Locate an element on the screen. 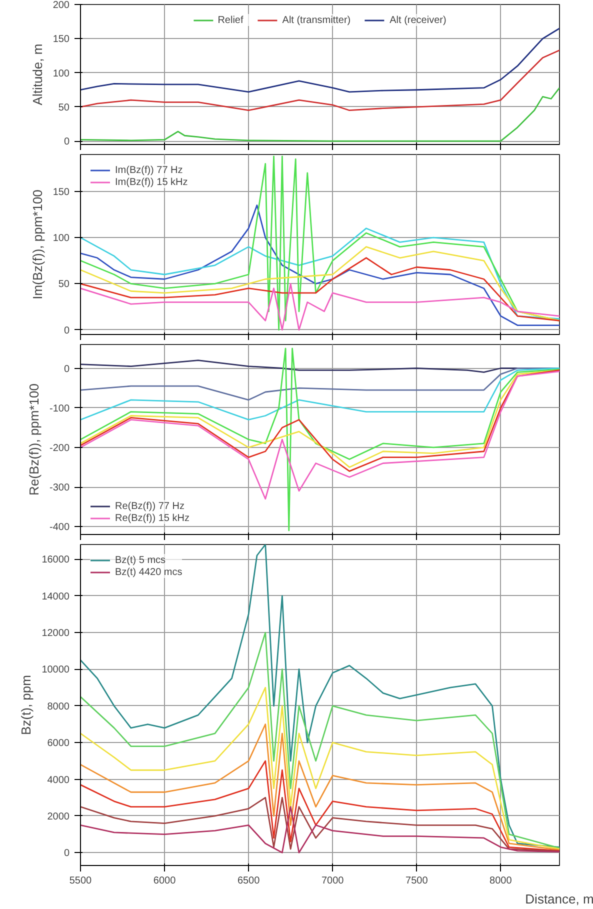 The height and width of the screenshot is (909, 593). y-tick-label: 4000 is located at coordinates (58, 780).